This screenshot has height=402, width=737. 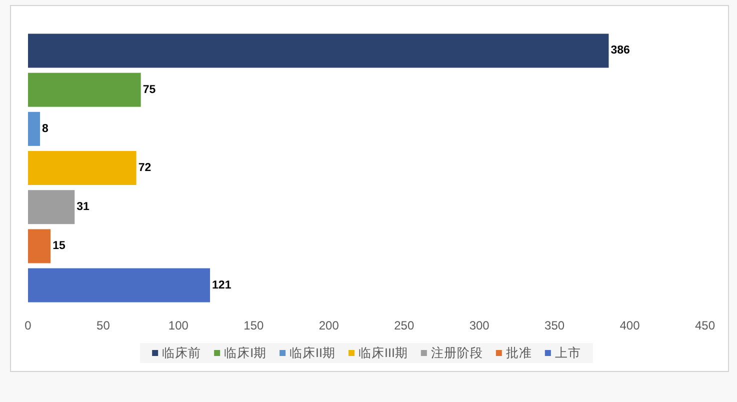 What do you see at coordinates (254, 325) in the screenshot?
I see `x-tick-label: 150` at bounding box center [254, 325].